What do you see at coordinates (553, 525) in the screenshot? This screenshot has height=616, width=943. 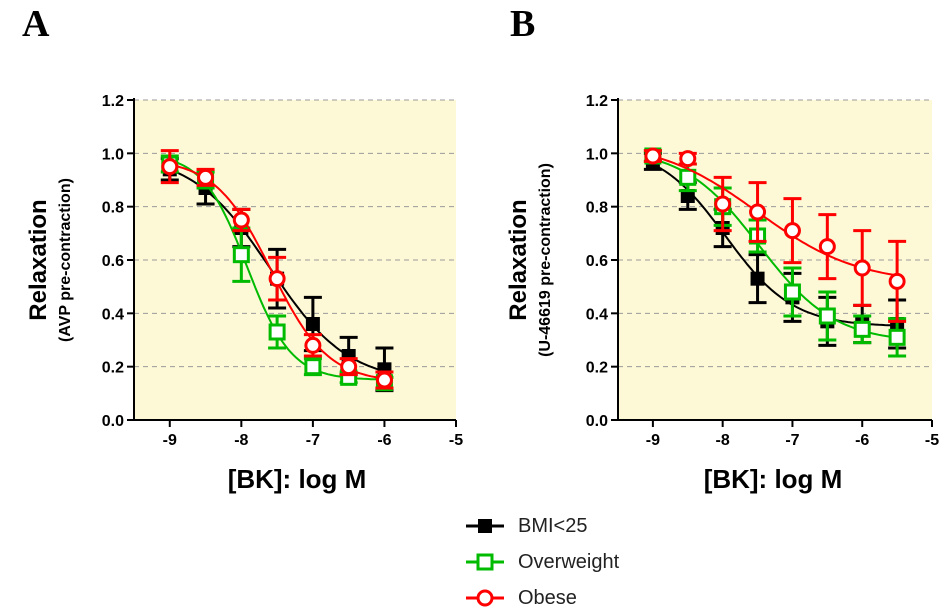 I see `legend-label: BMI<25` at bounding box center [553, 525].